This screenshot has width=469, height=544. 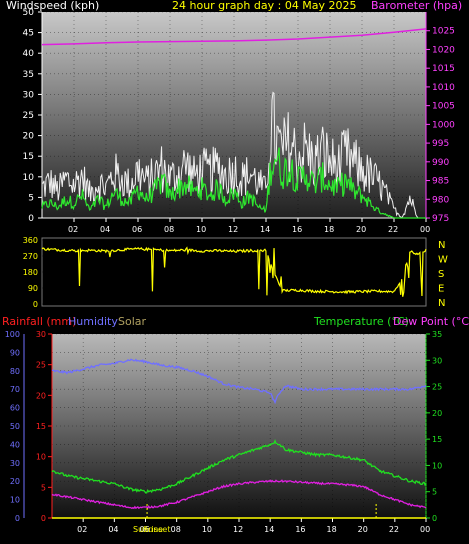 What do you see at coordinates (15, 463) in the screenshot?
I see `humidity-y-tick-label: 30` at bounding box center [15, 463].